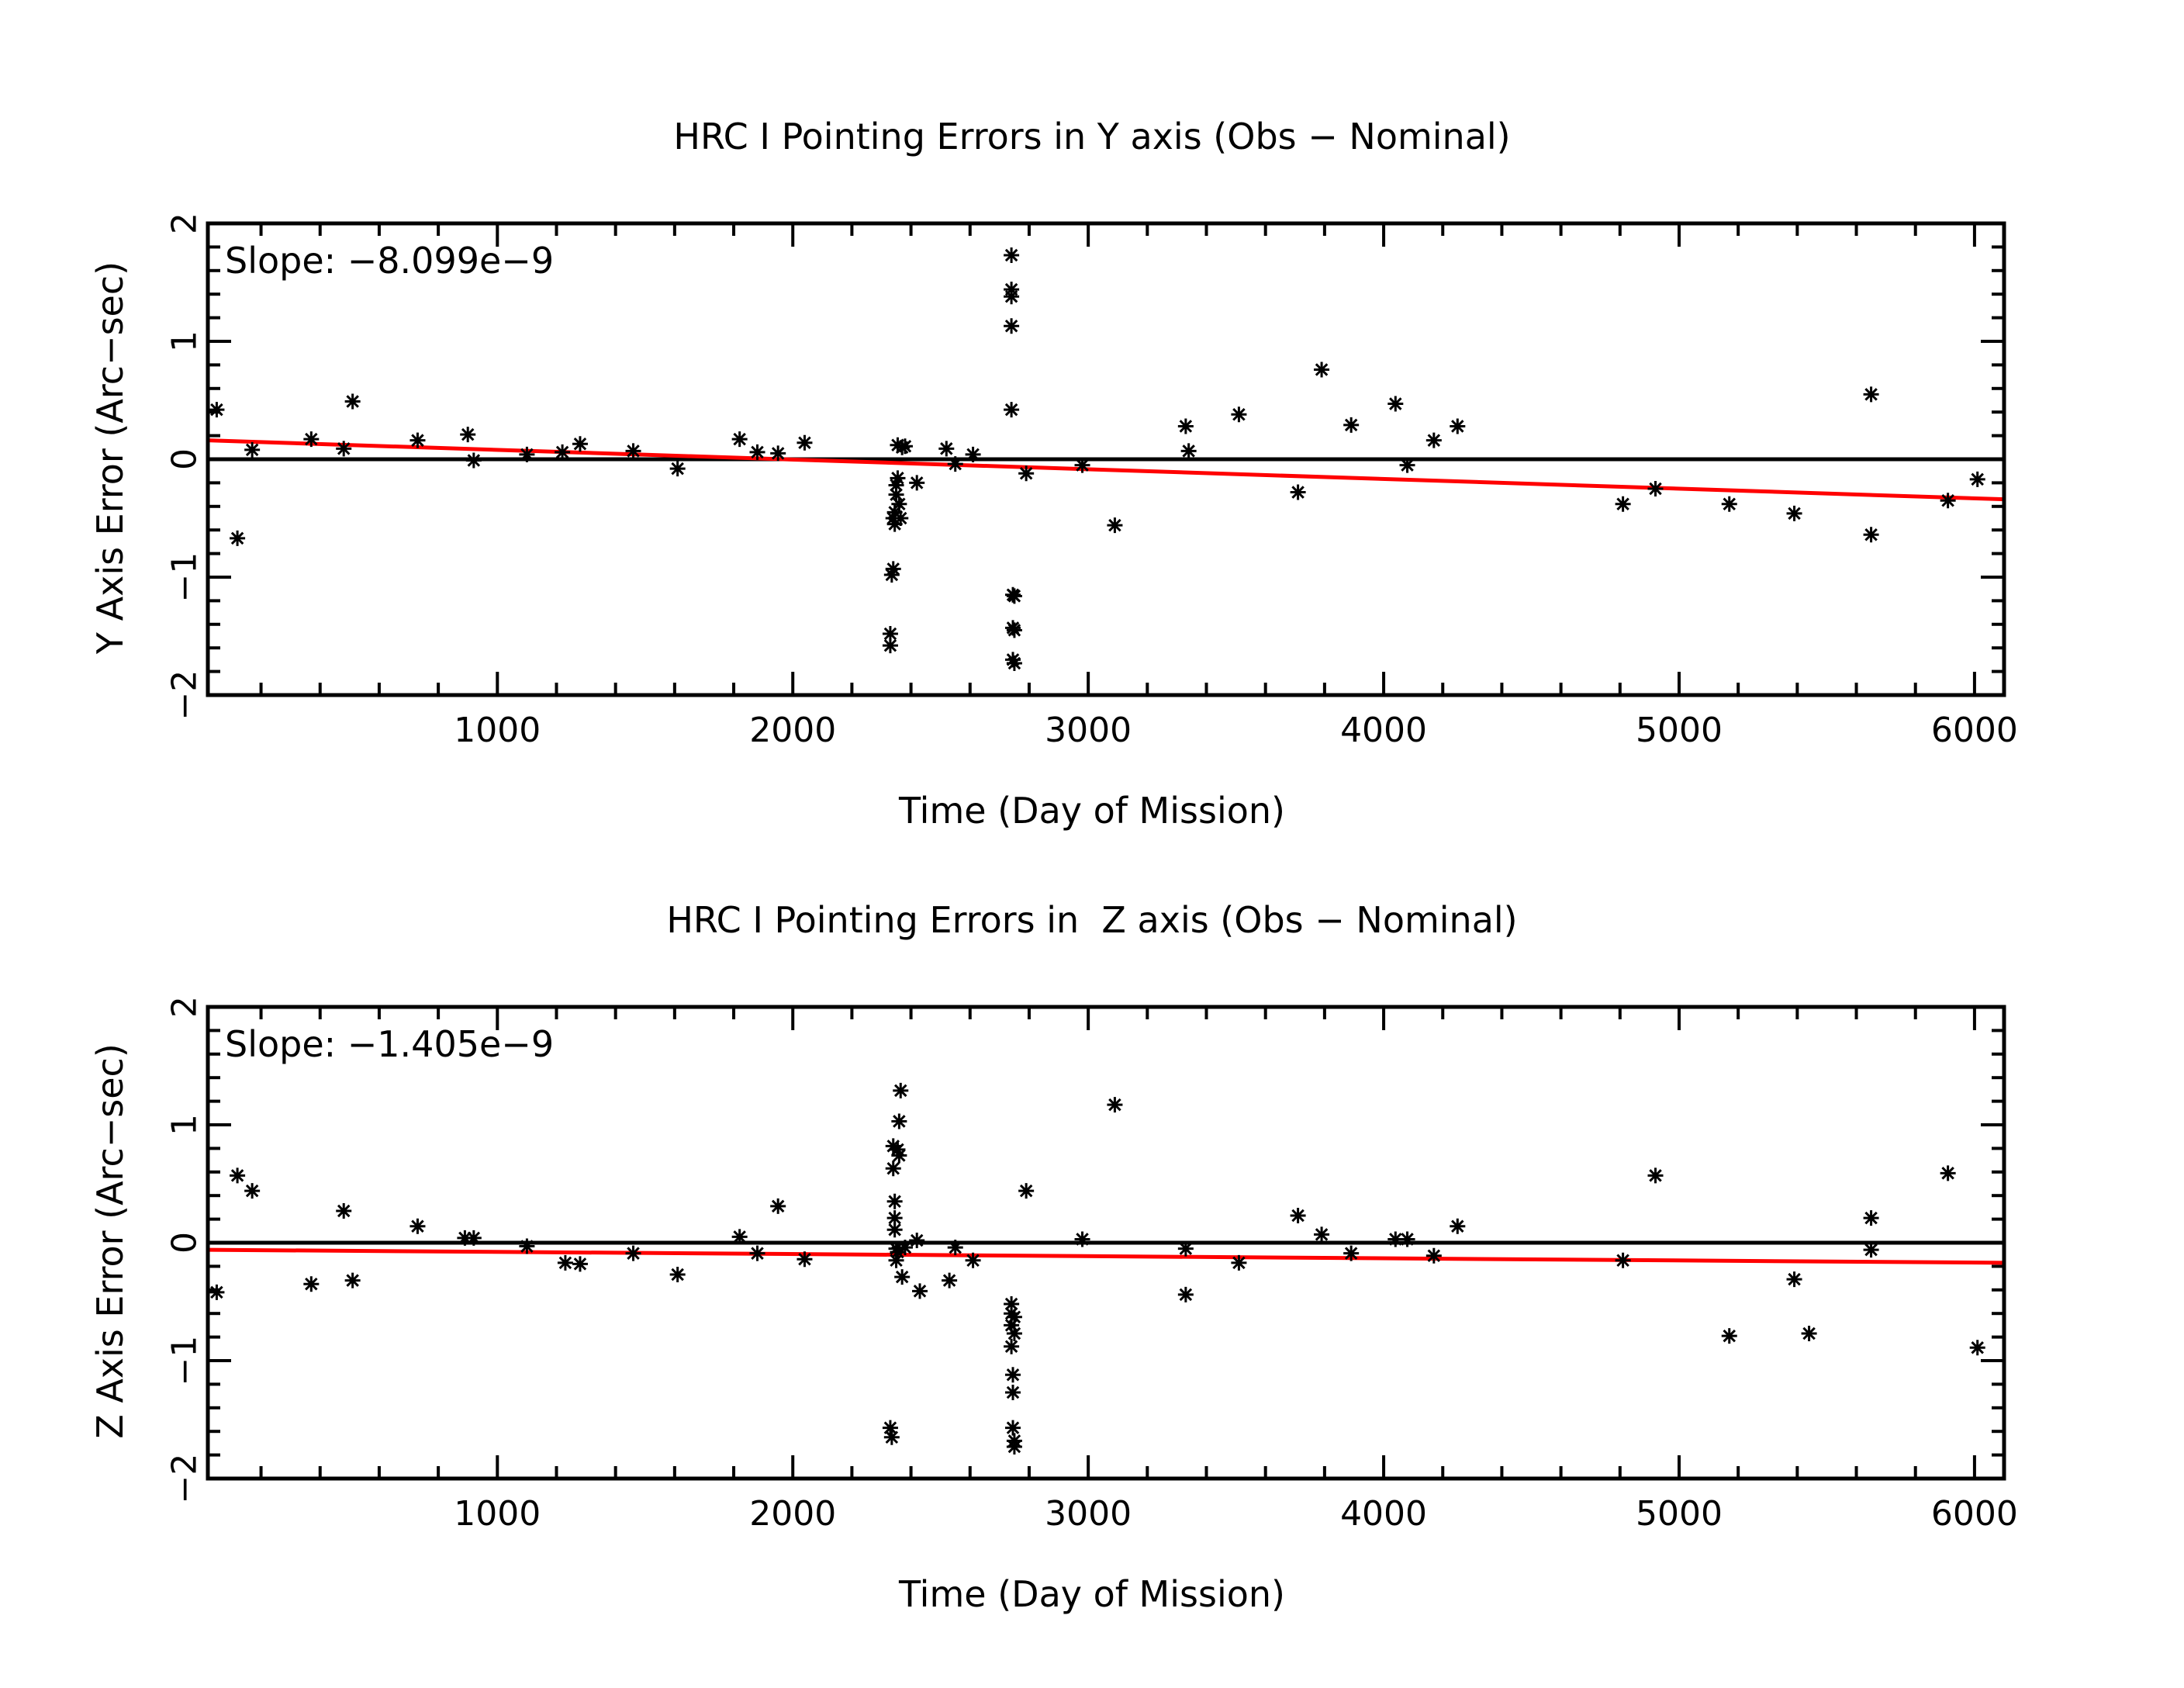 This screenshot has height=1688, width=2184. I want to click on trend-fit-line, so click(1106, 470).